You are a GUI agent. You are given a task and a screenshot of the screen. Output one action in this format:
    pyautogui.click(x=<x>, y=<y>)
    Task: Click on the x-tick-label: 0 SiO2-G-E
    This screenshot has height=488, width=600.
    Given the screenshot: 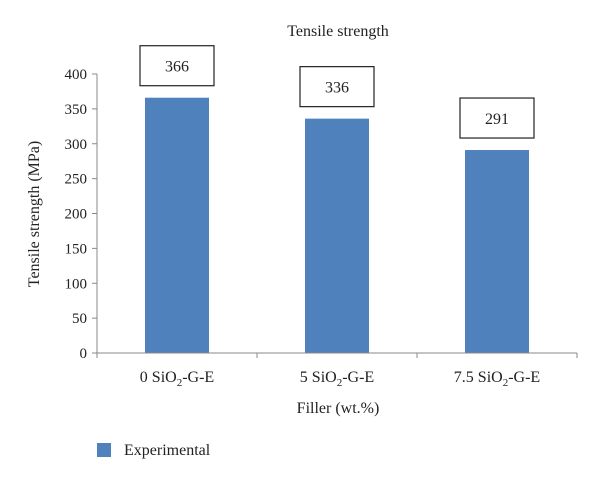 What is the action you would take?
    pyautogui.click(x=177, y=379)
    